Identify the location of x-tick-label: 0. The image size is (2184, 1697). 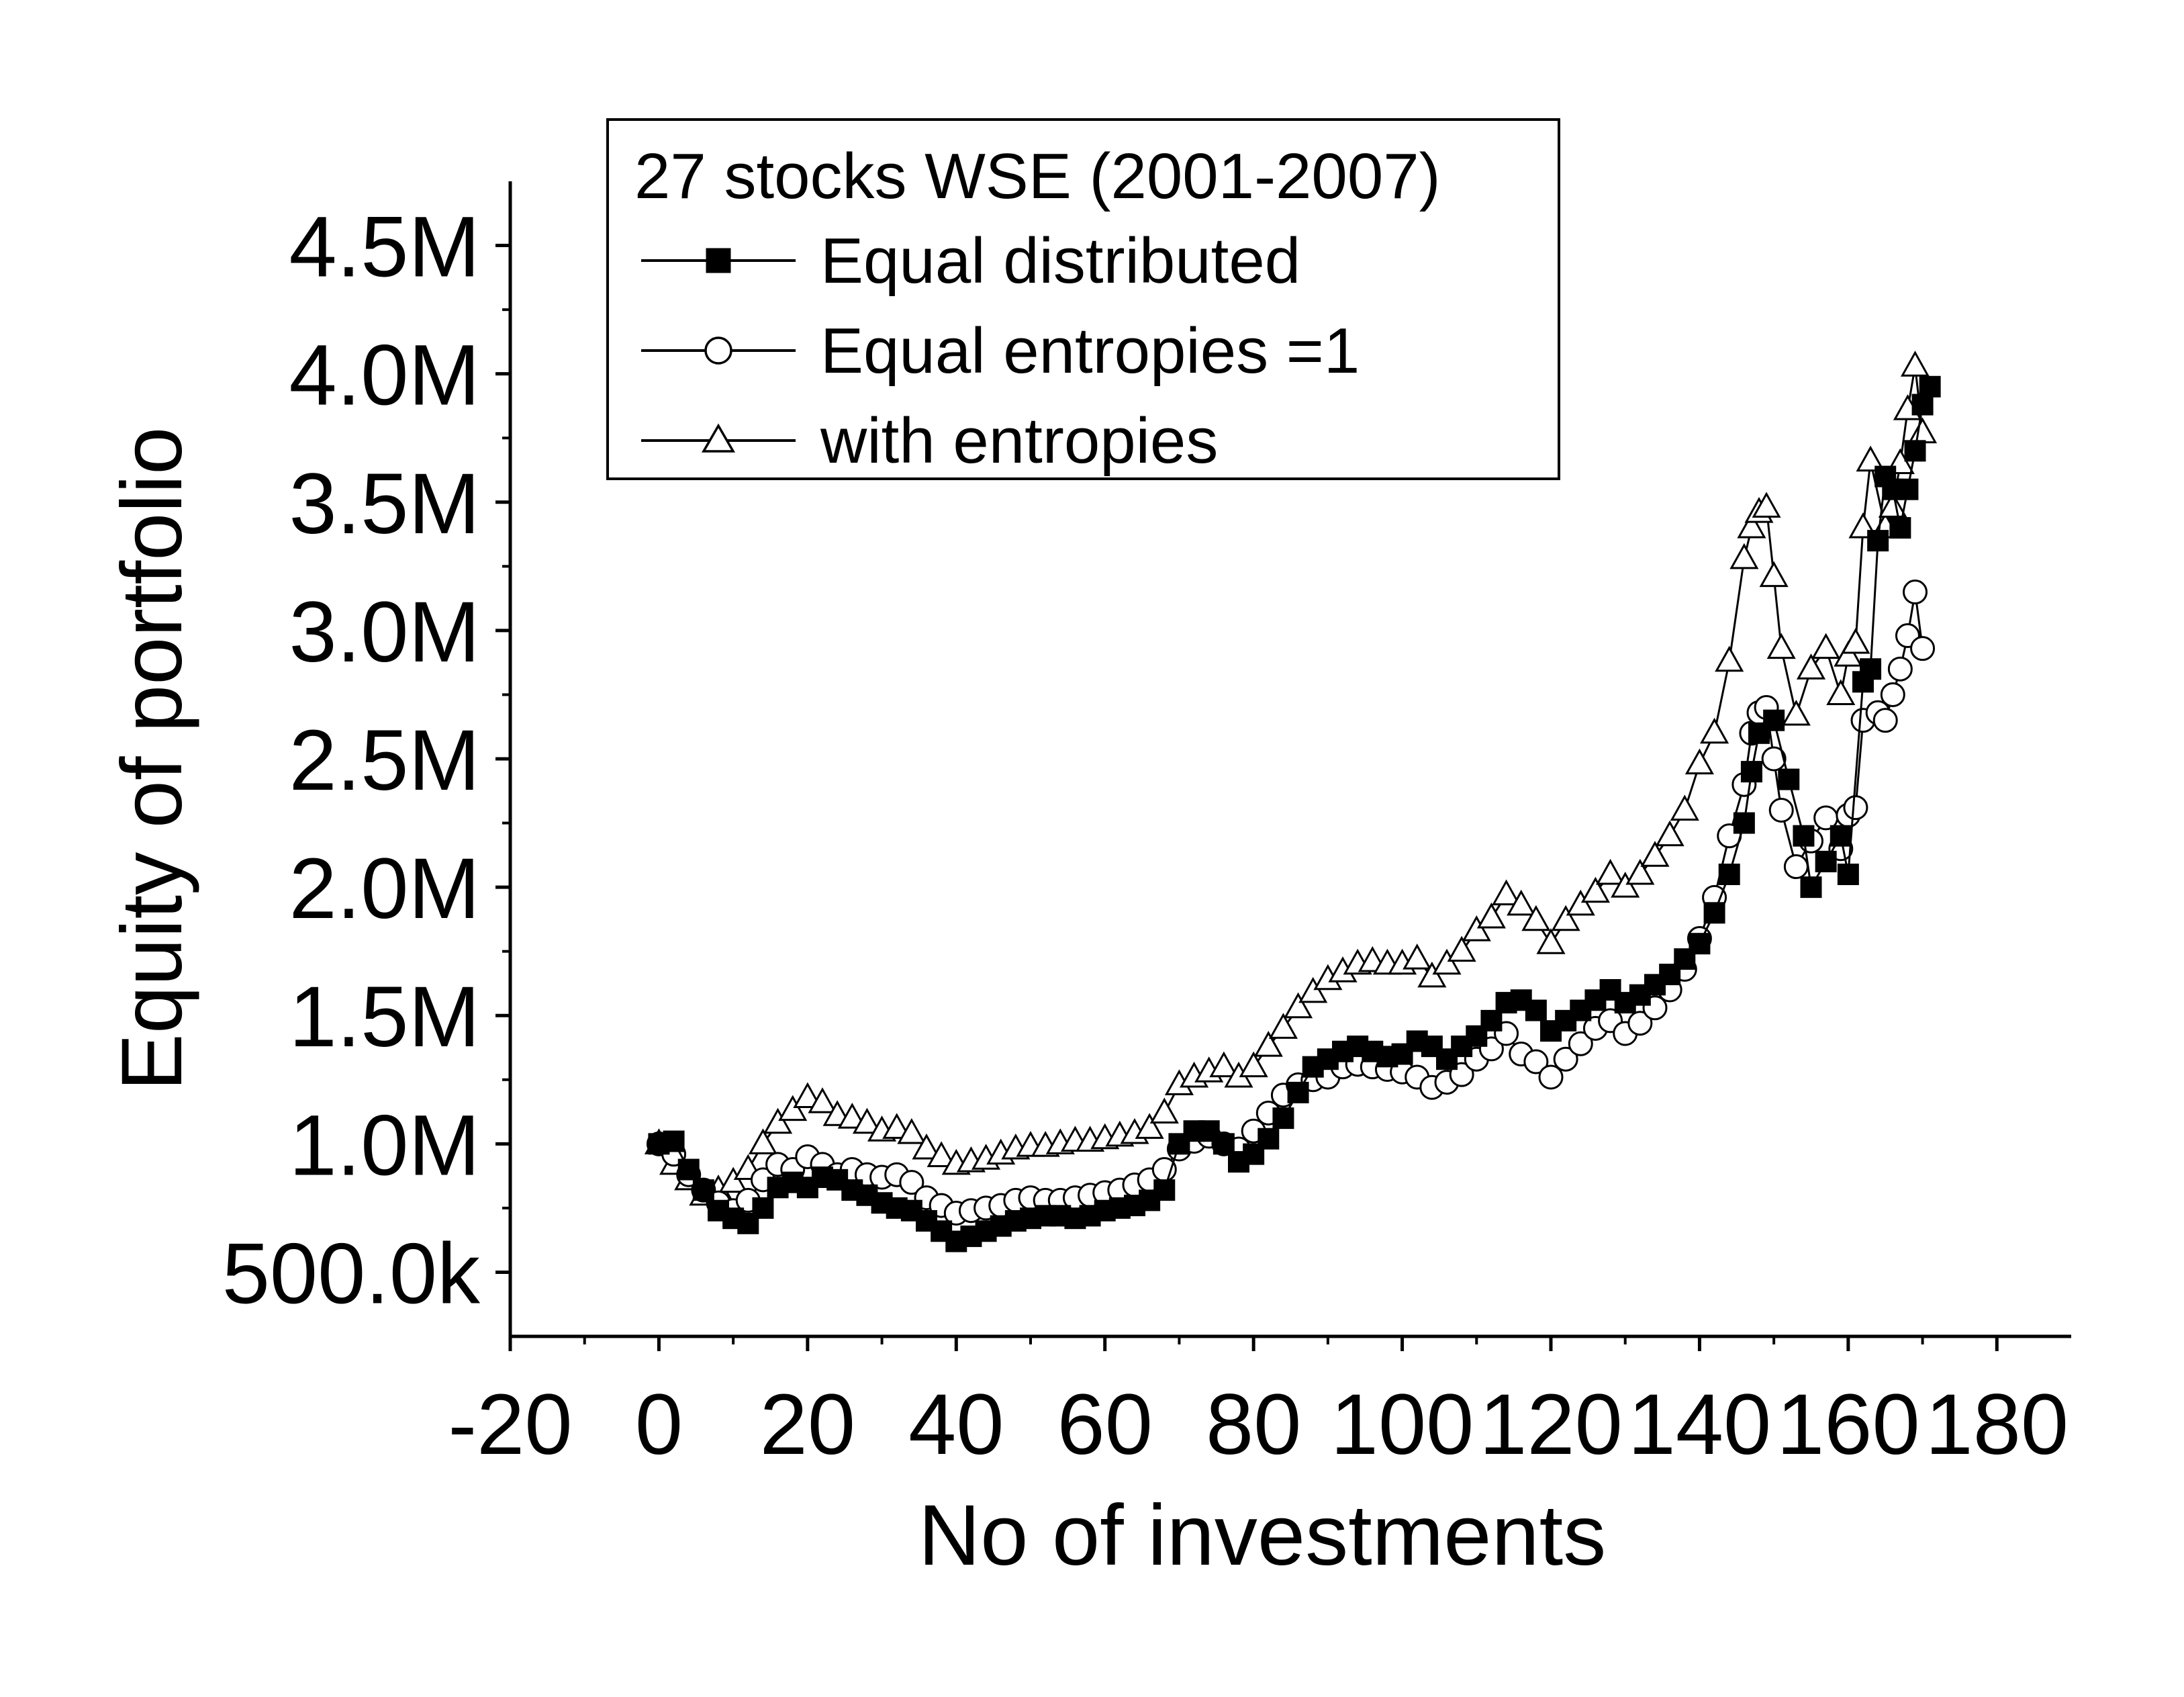
(659, 1425).